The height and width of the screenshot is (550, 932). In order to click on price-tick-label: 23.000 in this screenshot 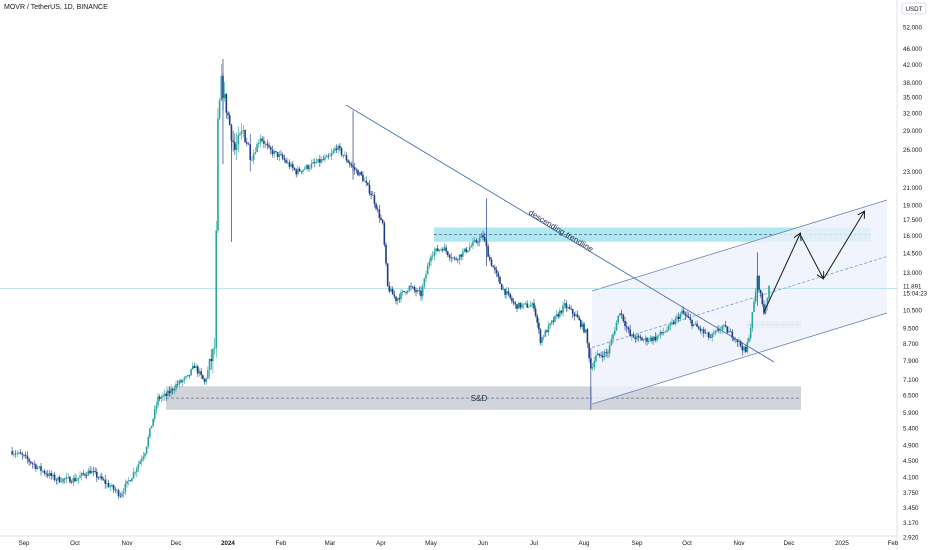, I will do `click(912, 172)`.